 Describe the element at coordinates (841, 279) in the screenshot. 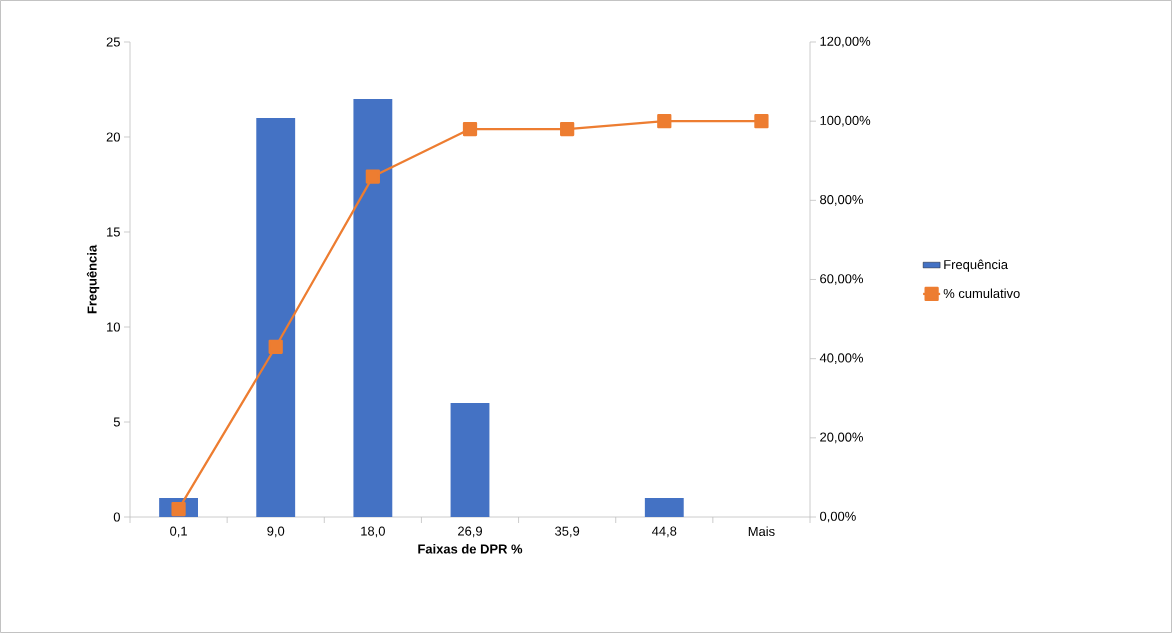

I see `y2-tick-label: 60,00%` at that location.